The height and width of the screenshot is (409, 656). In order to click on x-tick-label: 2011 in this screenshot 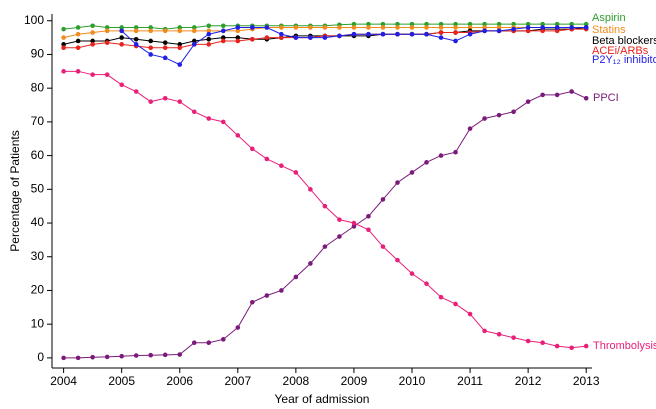, I will do `click(470, 381)`.